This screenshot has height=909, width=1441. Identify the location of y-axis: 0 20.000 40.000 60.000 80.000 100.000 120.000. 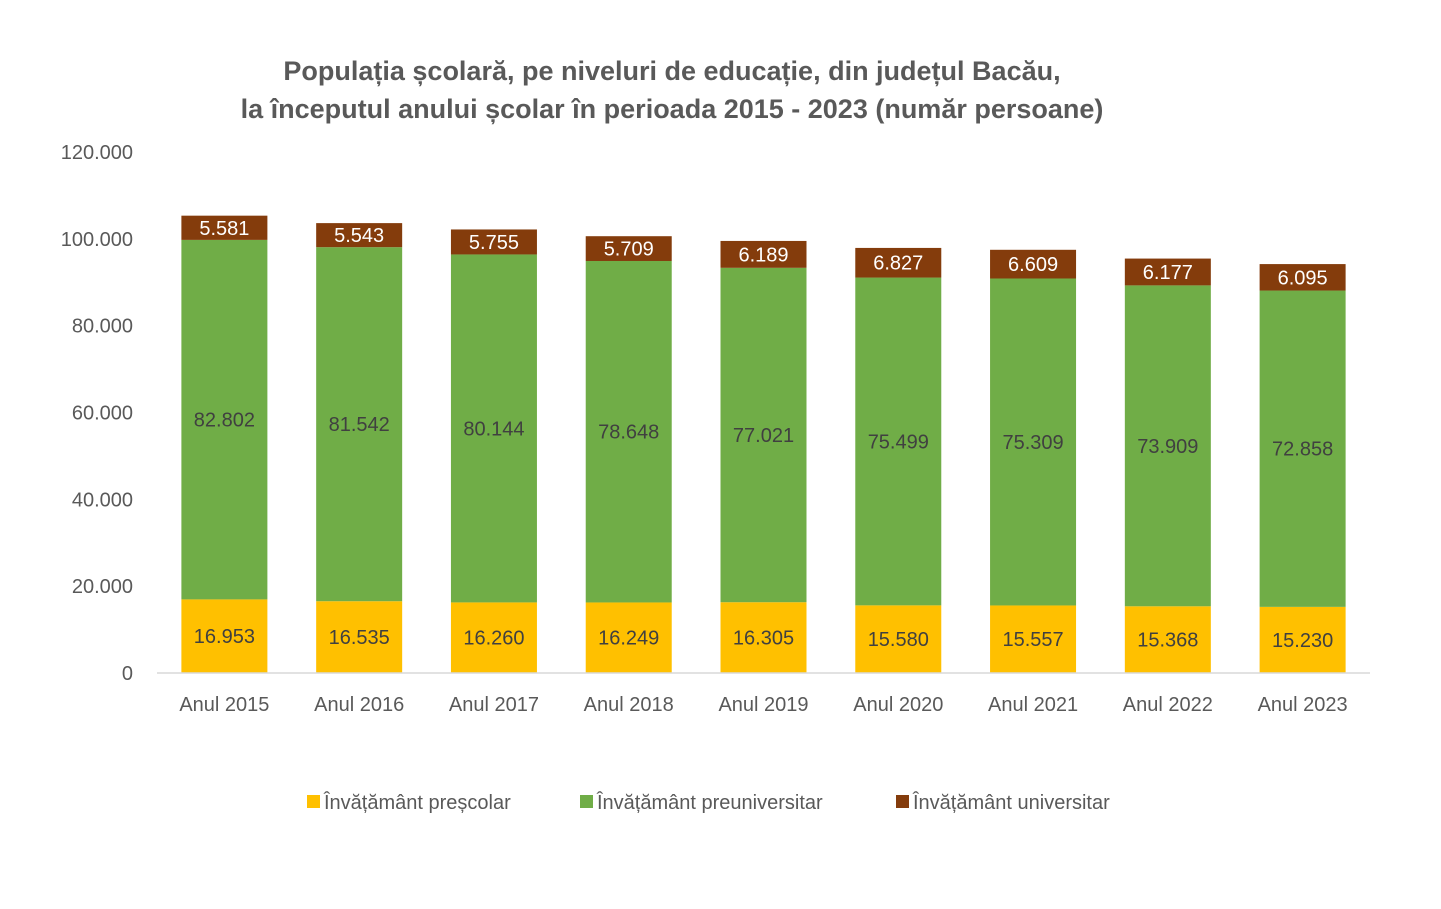
(97, 413).